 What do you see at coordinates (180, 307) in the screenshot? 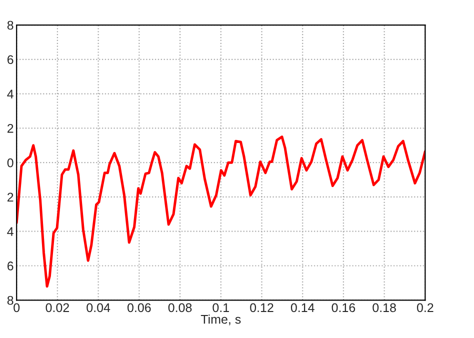
I see `x-tick-label: 0.08` at bounding box center [180, 307].